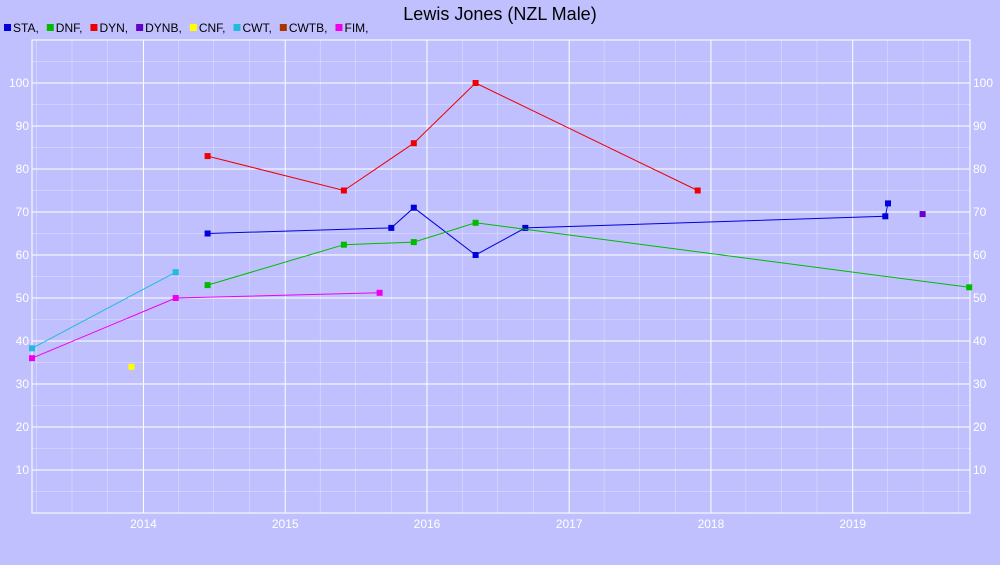 The image size is (1000, 565). Describe the element at coordinates (94, 27) in the screenshot. I see `legend-swatch-dyn` at that location.